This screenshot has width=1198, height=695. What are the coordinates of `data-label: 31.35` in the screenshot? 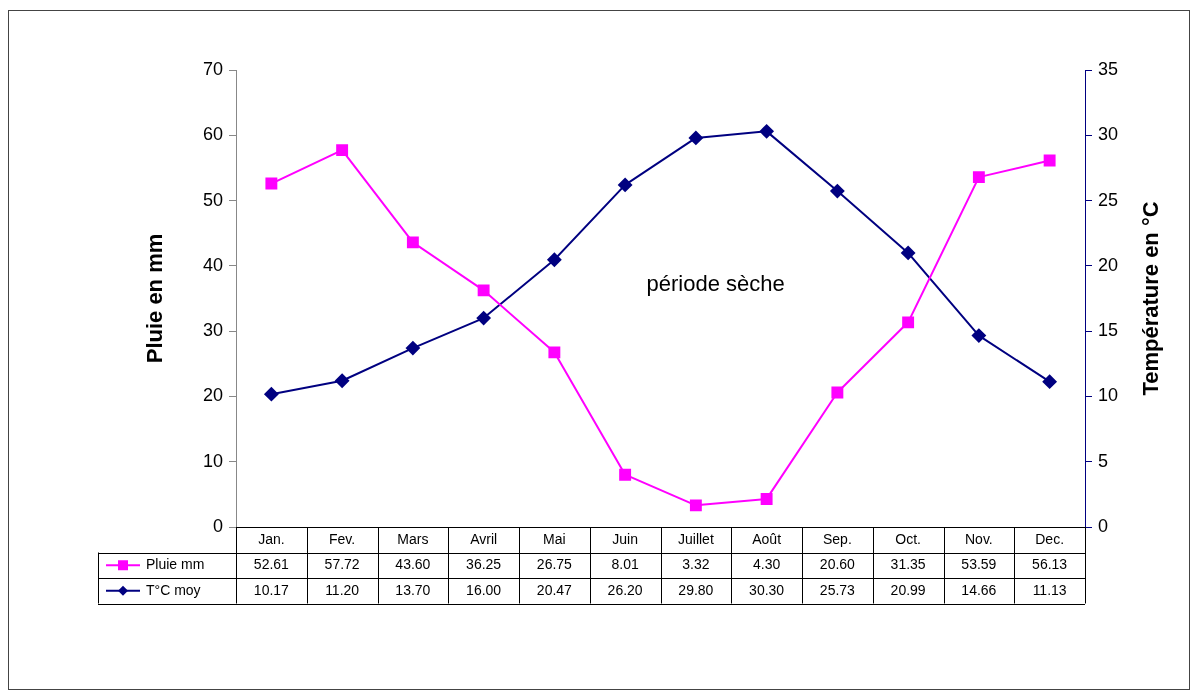 It's located at (908, 564).